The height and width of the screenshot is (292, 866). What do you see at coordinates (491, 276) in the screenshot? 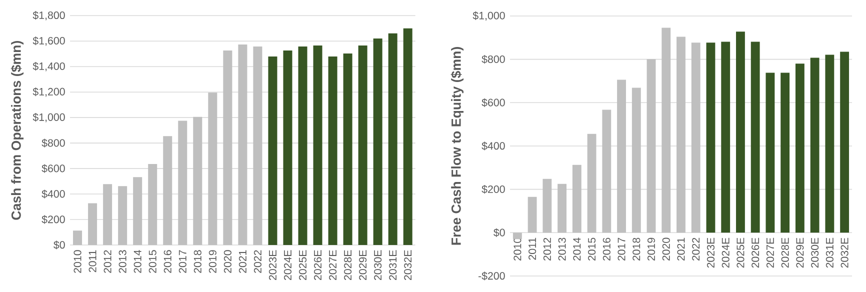
I see `y-tick-label: -$200` at bounding box center [491, 276].